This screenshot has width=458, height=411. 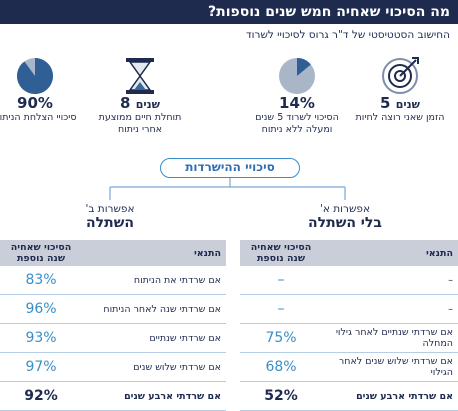 What do you see at coordinates (227, 189) in the screenshot?
I see `connector` at bounding box center [227, 189].